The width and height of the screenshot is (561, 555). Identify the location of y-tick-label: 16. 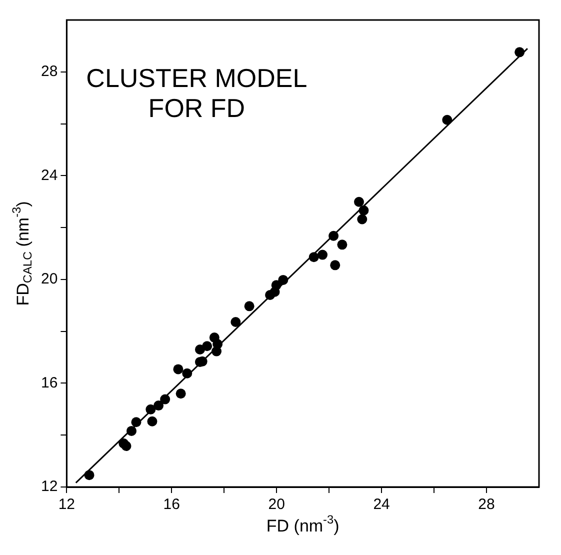
(49, 383).